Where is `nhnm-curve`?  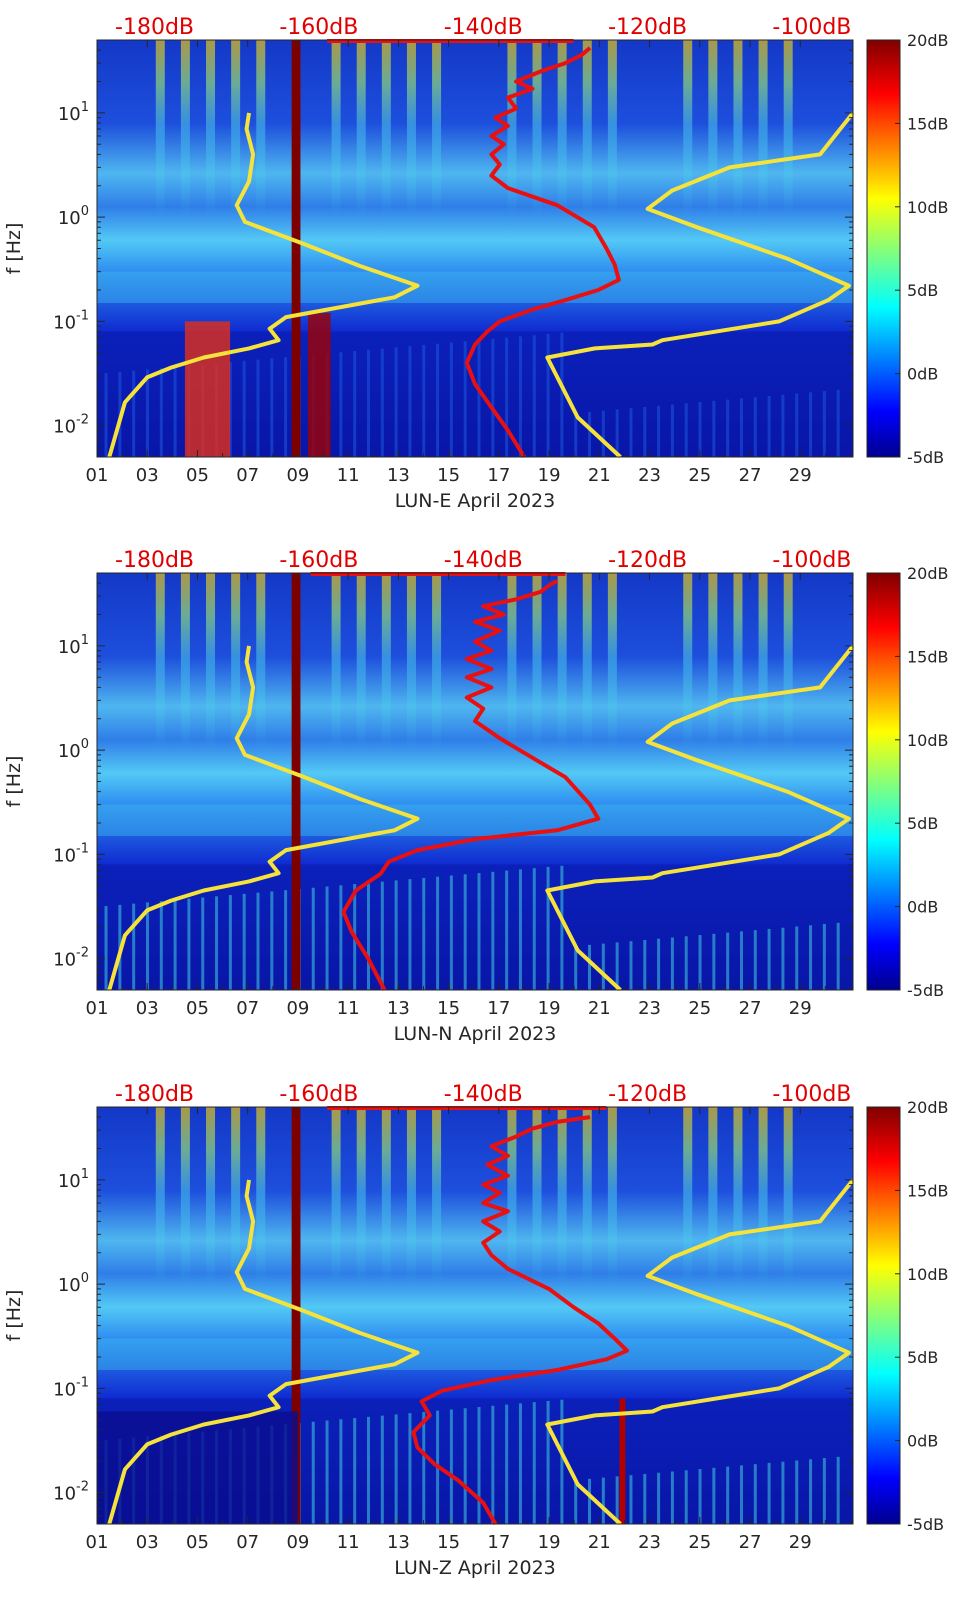 nhnm-curve is located at coordinates (700, 285).